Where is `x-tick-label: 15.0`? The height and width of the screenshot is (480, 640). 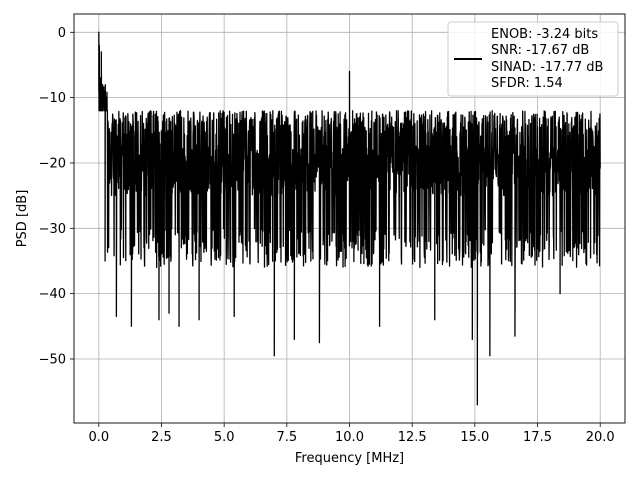 x-tick-label: 15.0 is located at coordinates (474, 437).